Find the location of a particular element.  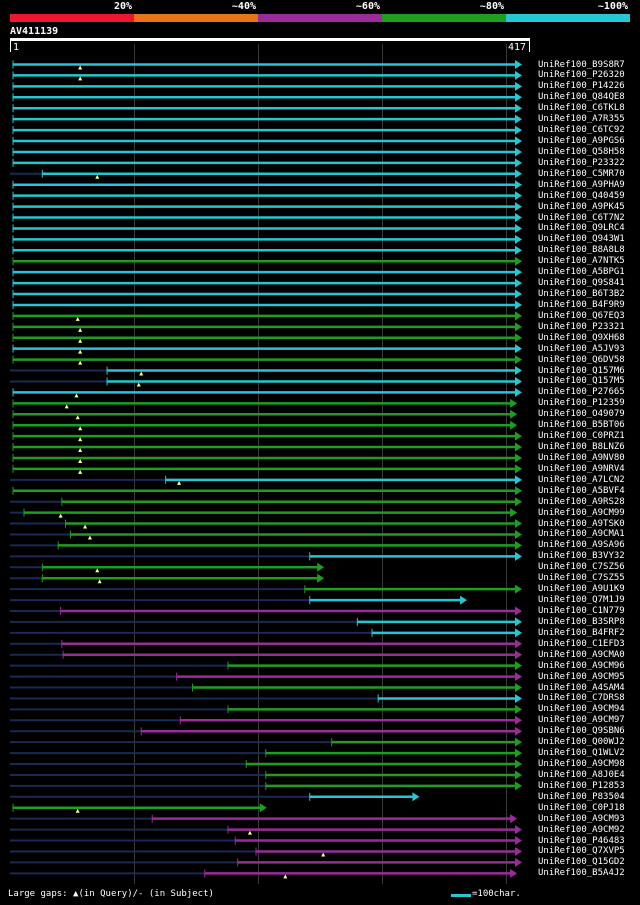

hit-label: UniRef100_B8LNZ6 is located at coordinates (581, 447).